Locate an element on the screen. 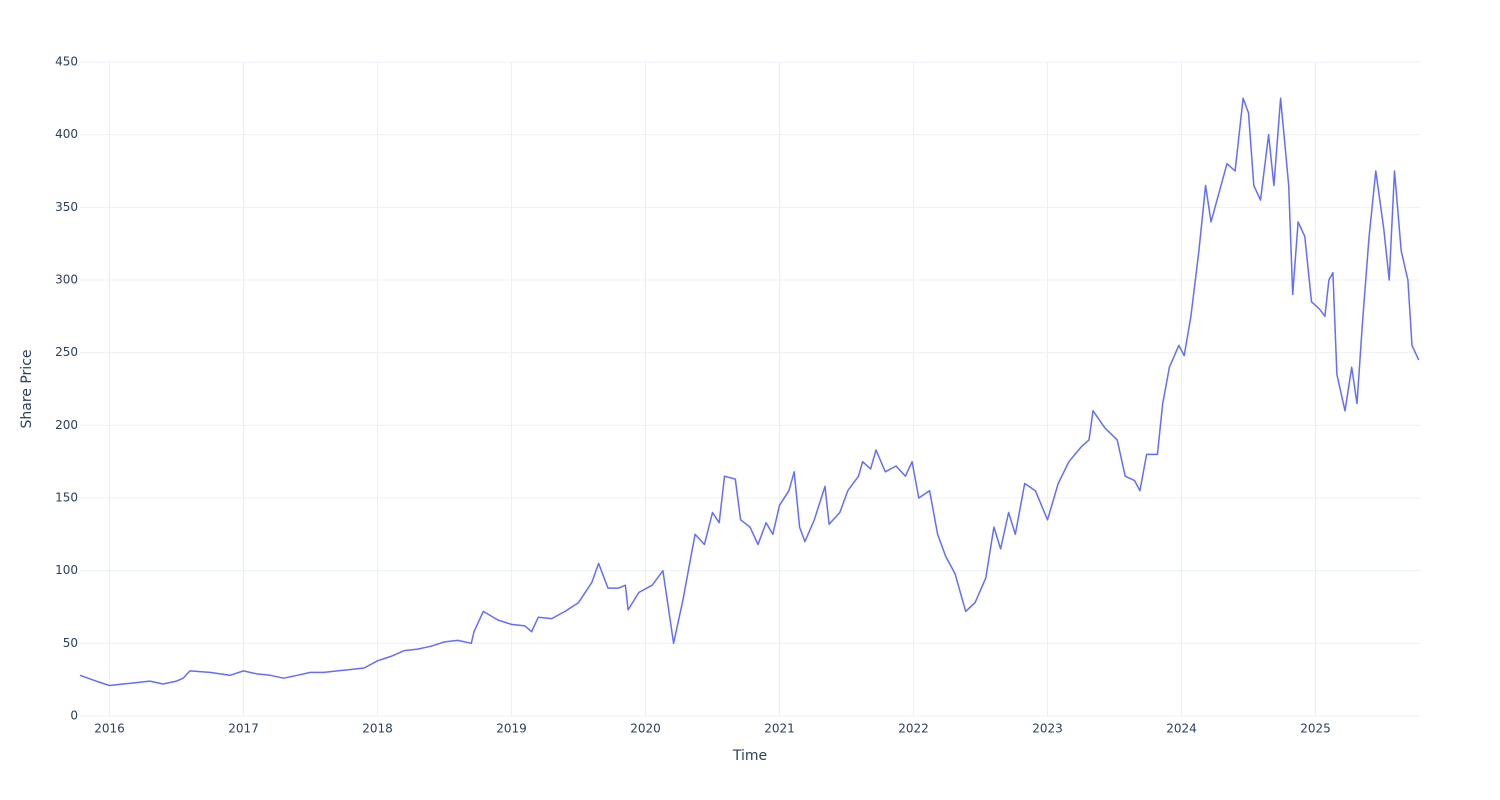 This screenshot has width=1500, height=800. y-tick-label: 0 is located at coordinates (74, 716).